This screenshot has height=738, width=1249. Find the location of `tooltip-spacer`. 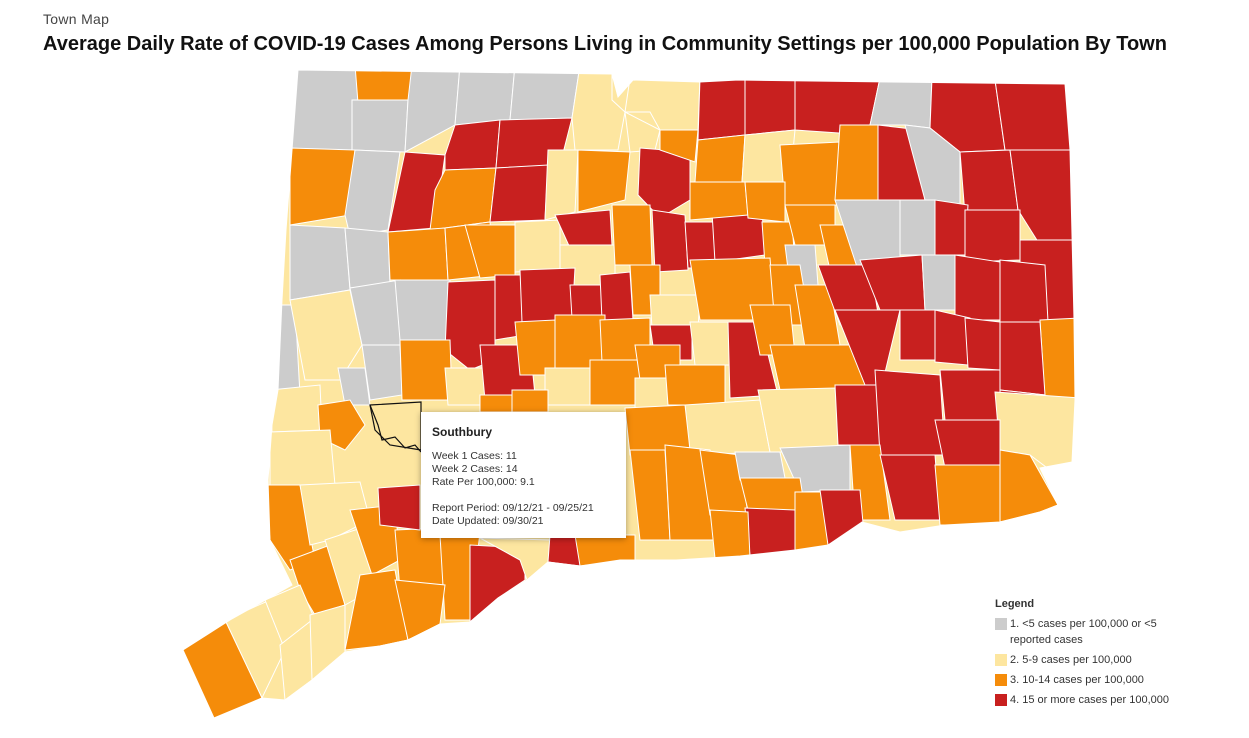

tooltip-spacer is located at coordinates (523, 495).